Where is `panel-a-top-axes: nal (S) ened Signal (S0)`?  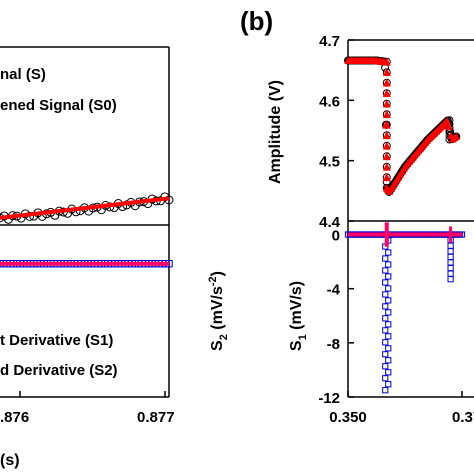 panel-a-top-axes: nal (S) ened Signal (S0) is located at coordinates (87, 136).